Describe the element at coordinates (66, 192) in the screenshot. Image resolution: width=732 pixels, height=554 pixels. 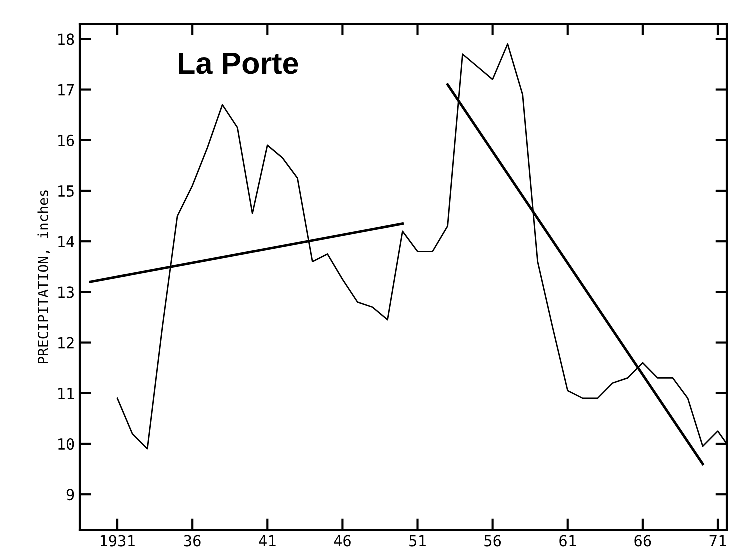
I see `y-tick-label: 15` at that location.